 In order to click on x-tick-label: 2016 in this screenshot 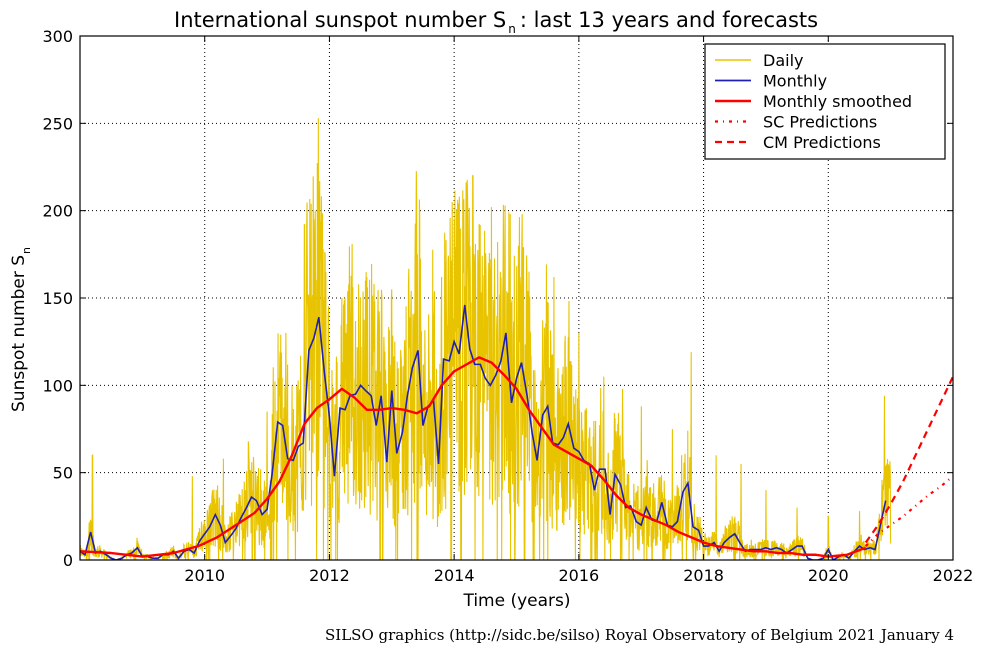, I will do `click(578, 575)`.